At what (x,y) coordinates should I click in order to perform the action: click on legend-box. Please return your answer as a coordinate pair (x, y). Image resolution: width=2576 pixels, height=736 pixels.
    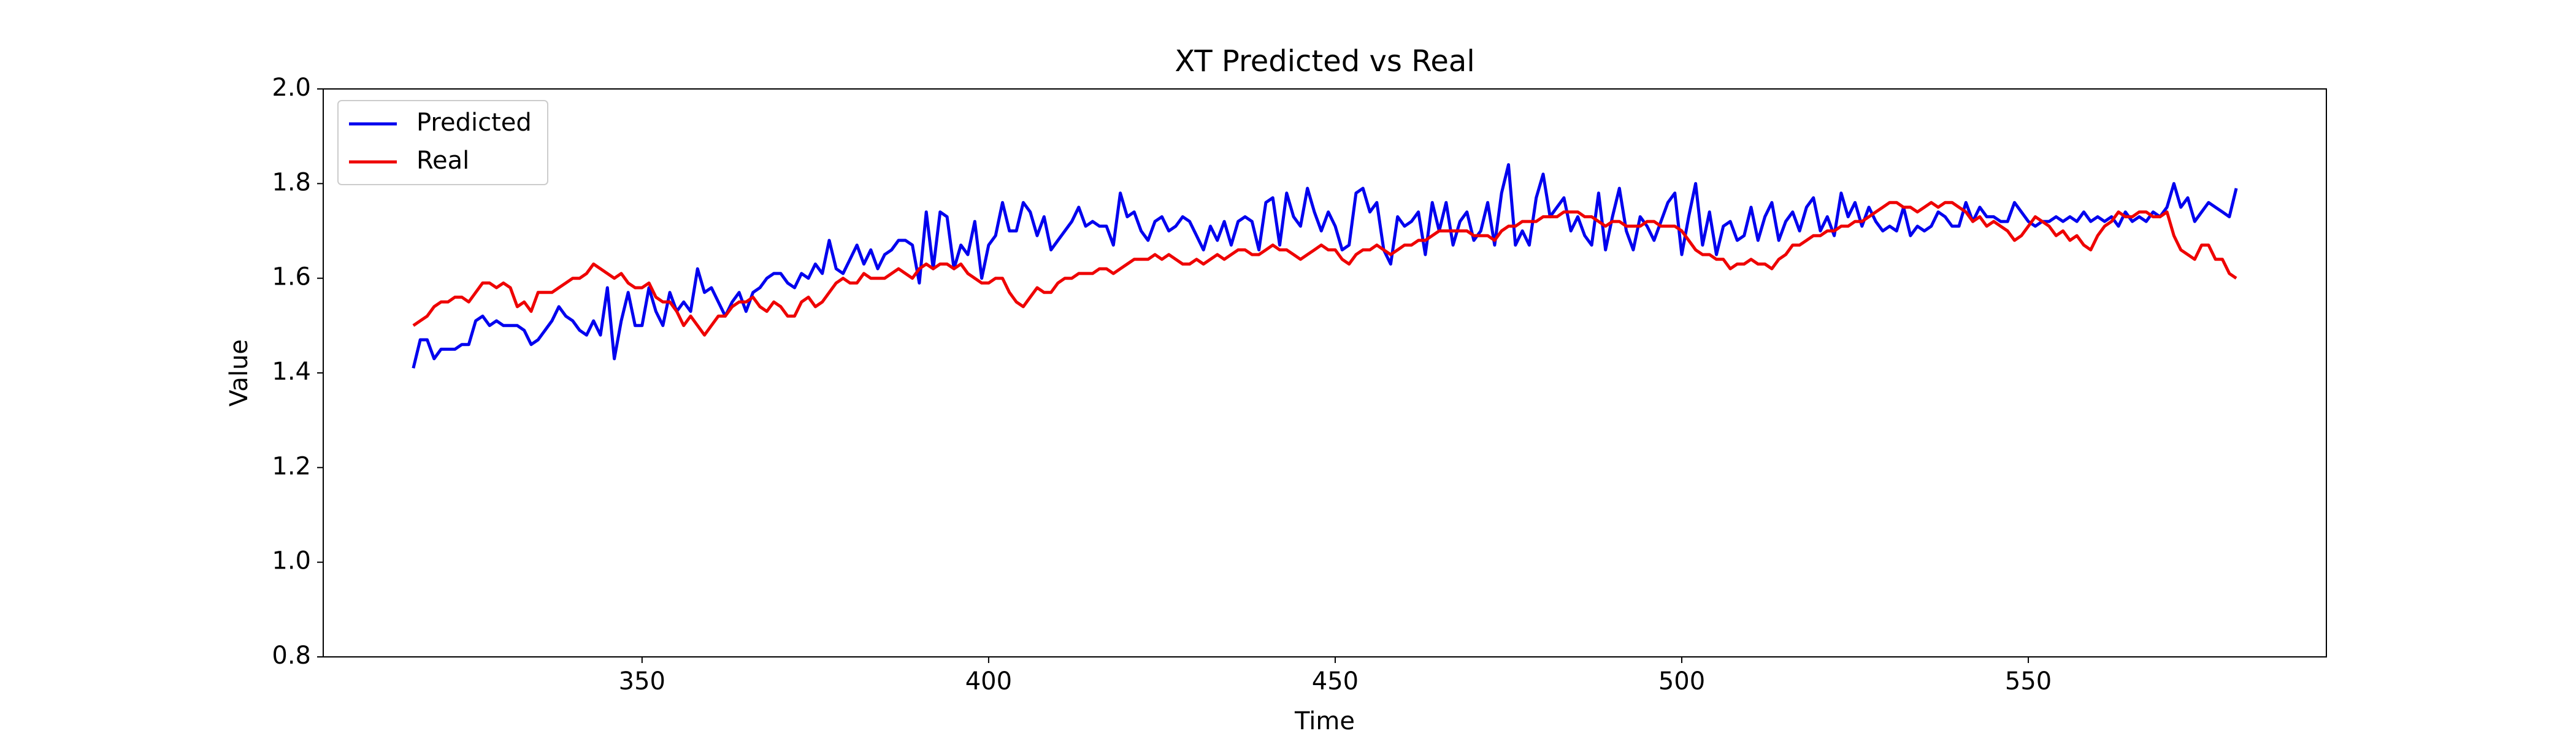
    Looking at the image, I should click on (442, 142).